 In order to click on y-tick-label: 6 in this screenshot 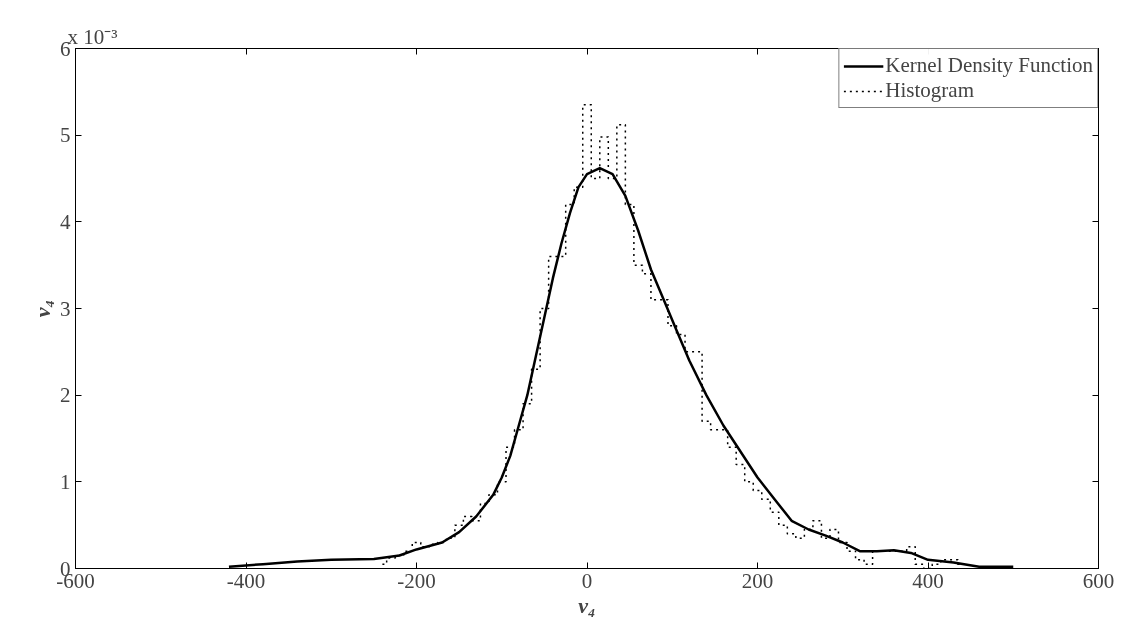, I will do `click(65, 48)`.